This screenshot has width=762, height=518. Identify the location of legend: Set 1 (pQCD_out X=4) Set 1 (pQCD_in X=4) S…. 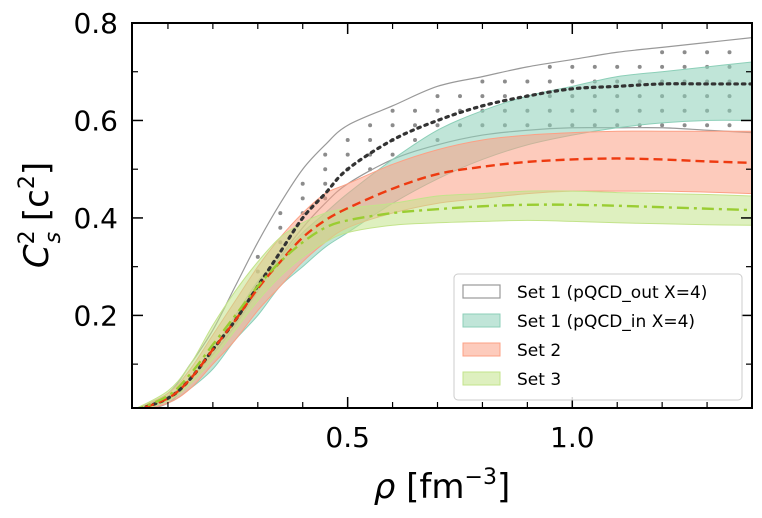
(598, 337).